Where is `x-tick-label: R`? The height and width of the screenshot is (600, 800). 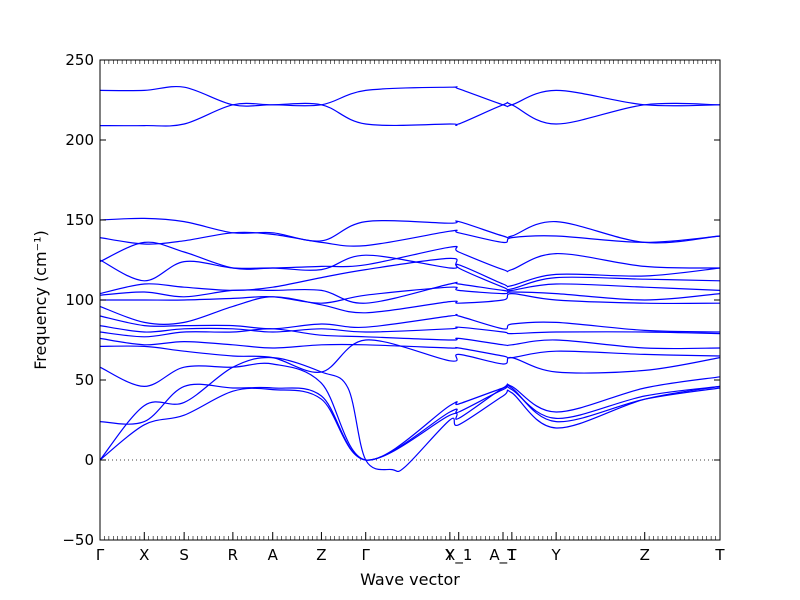 x-tick-label: R is located at coordinates (233, 555).